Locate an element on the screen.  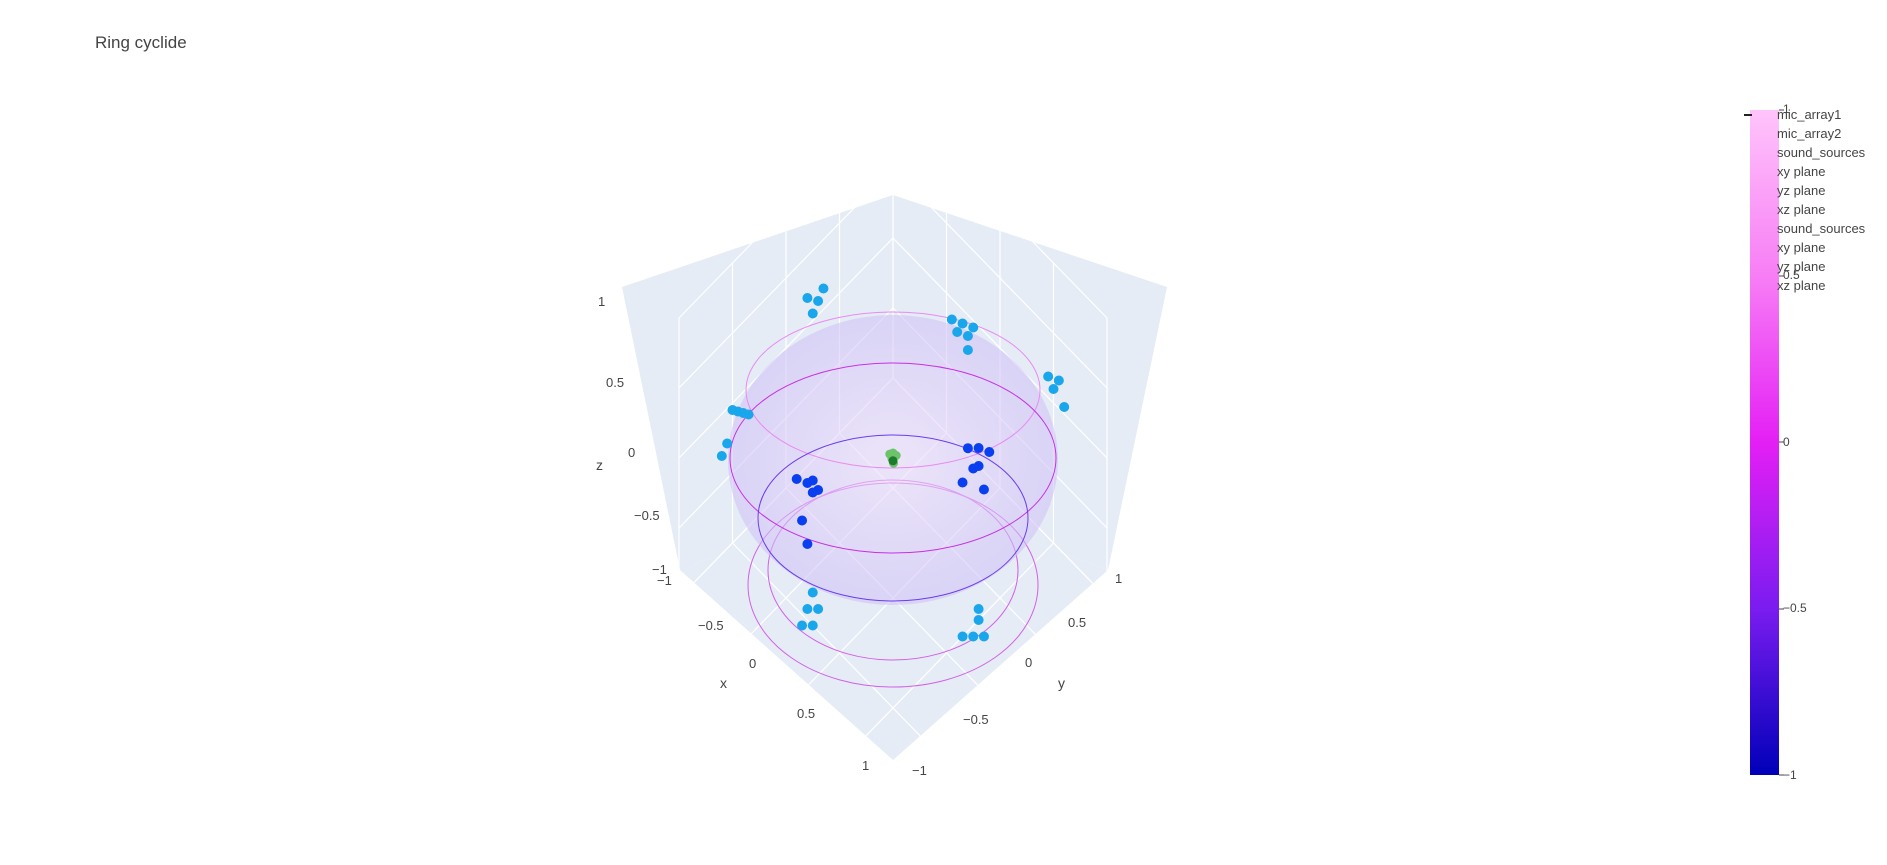
y-tick-0: 0 is located at coordinates (1028, 662).